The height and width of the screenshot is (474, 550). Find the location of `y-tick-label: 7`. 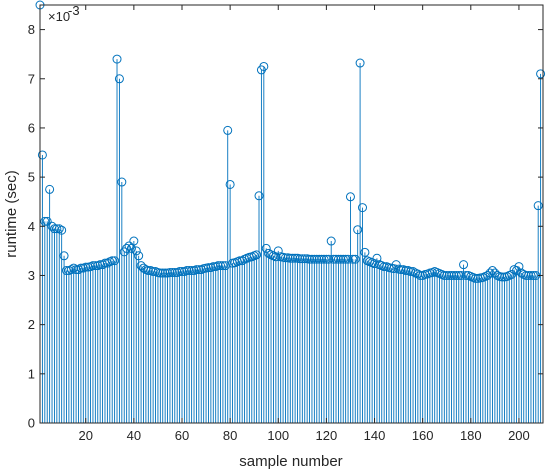

y-tick-label: 7 is located at coordinates (31, 78).